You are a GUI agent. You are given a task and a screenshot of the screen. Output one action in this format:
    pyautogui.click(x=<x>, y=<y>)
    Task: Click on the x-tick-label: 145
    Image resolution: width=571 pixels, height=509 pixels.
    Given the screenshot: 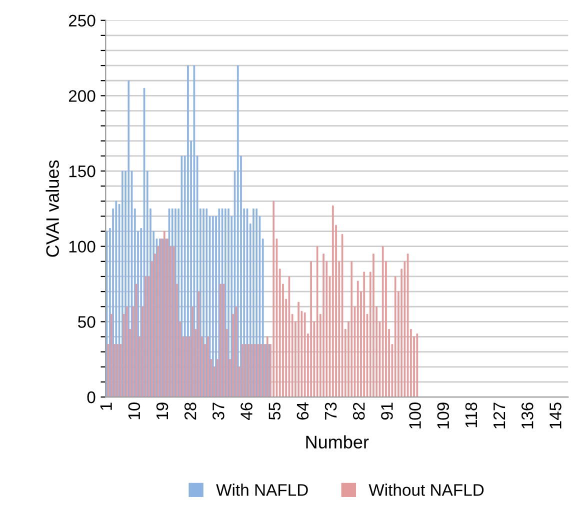 What is the action you would take?
    pyautogui.click(x=556, y=415)
    